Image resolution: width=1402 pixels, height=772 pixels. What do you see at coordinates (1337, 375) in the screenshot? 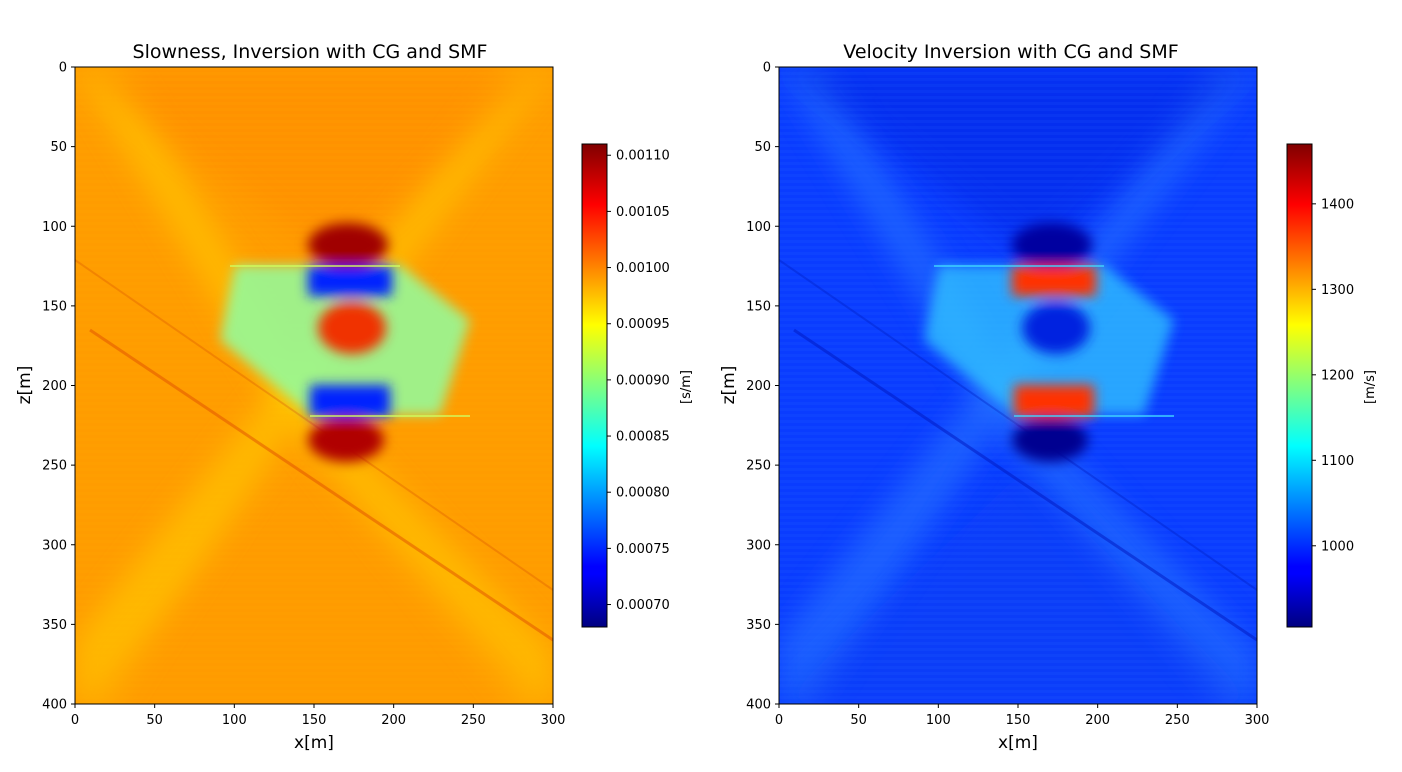
I see `velocity-colorbar-tick-label: 1200` at bounding box center [1337, 375].